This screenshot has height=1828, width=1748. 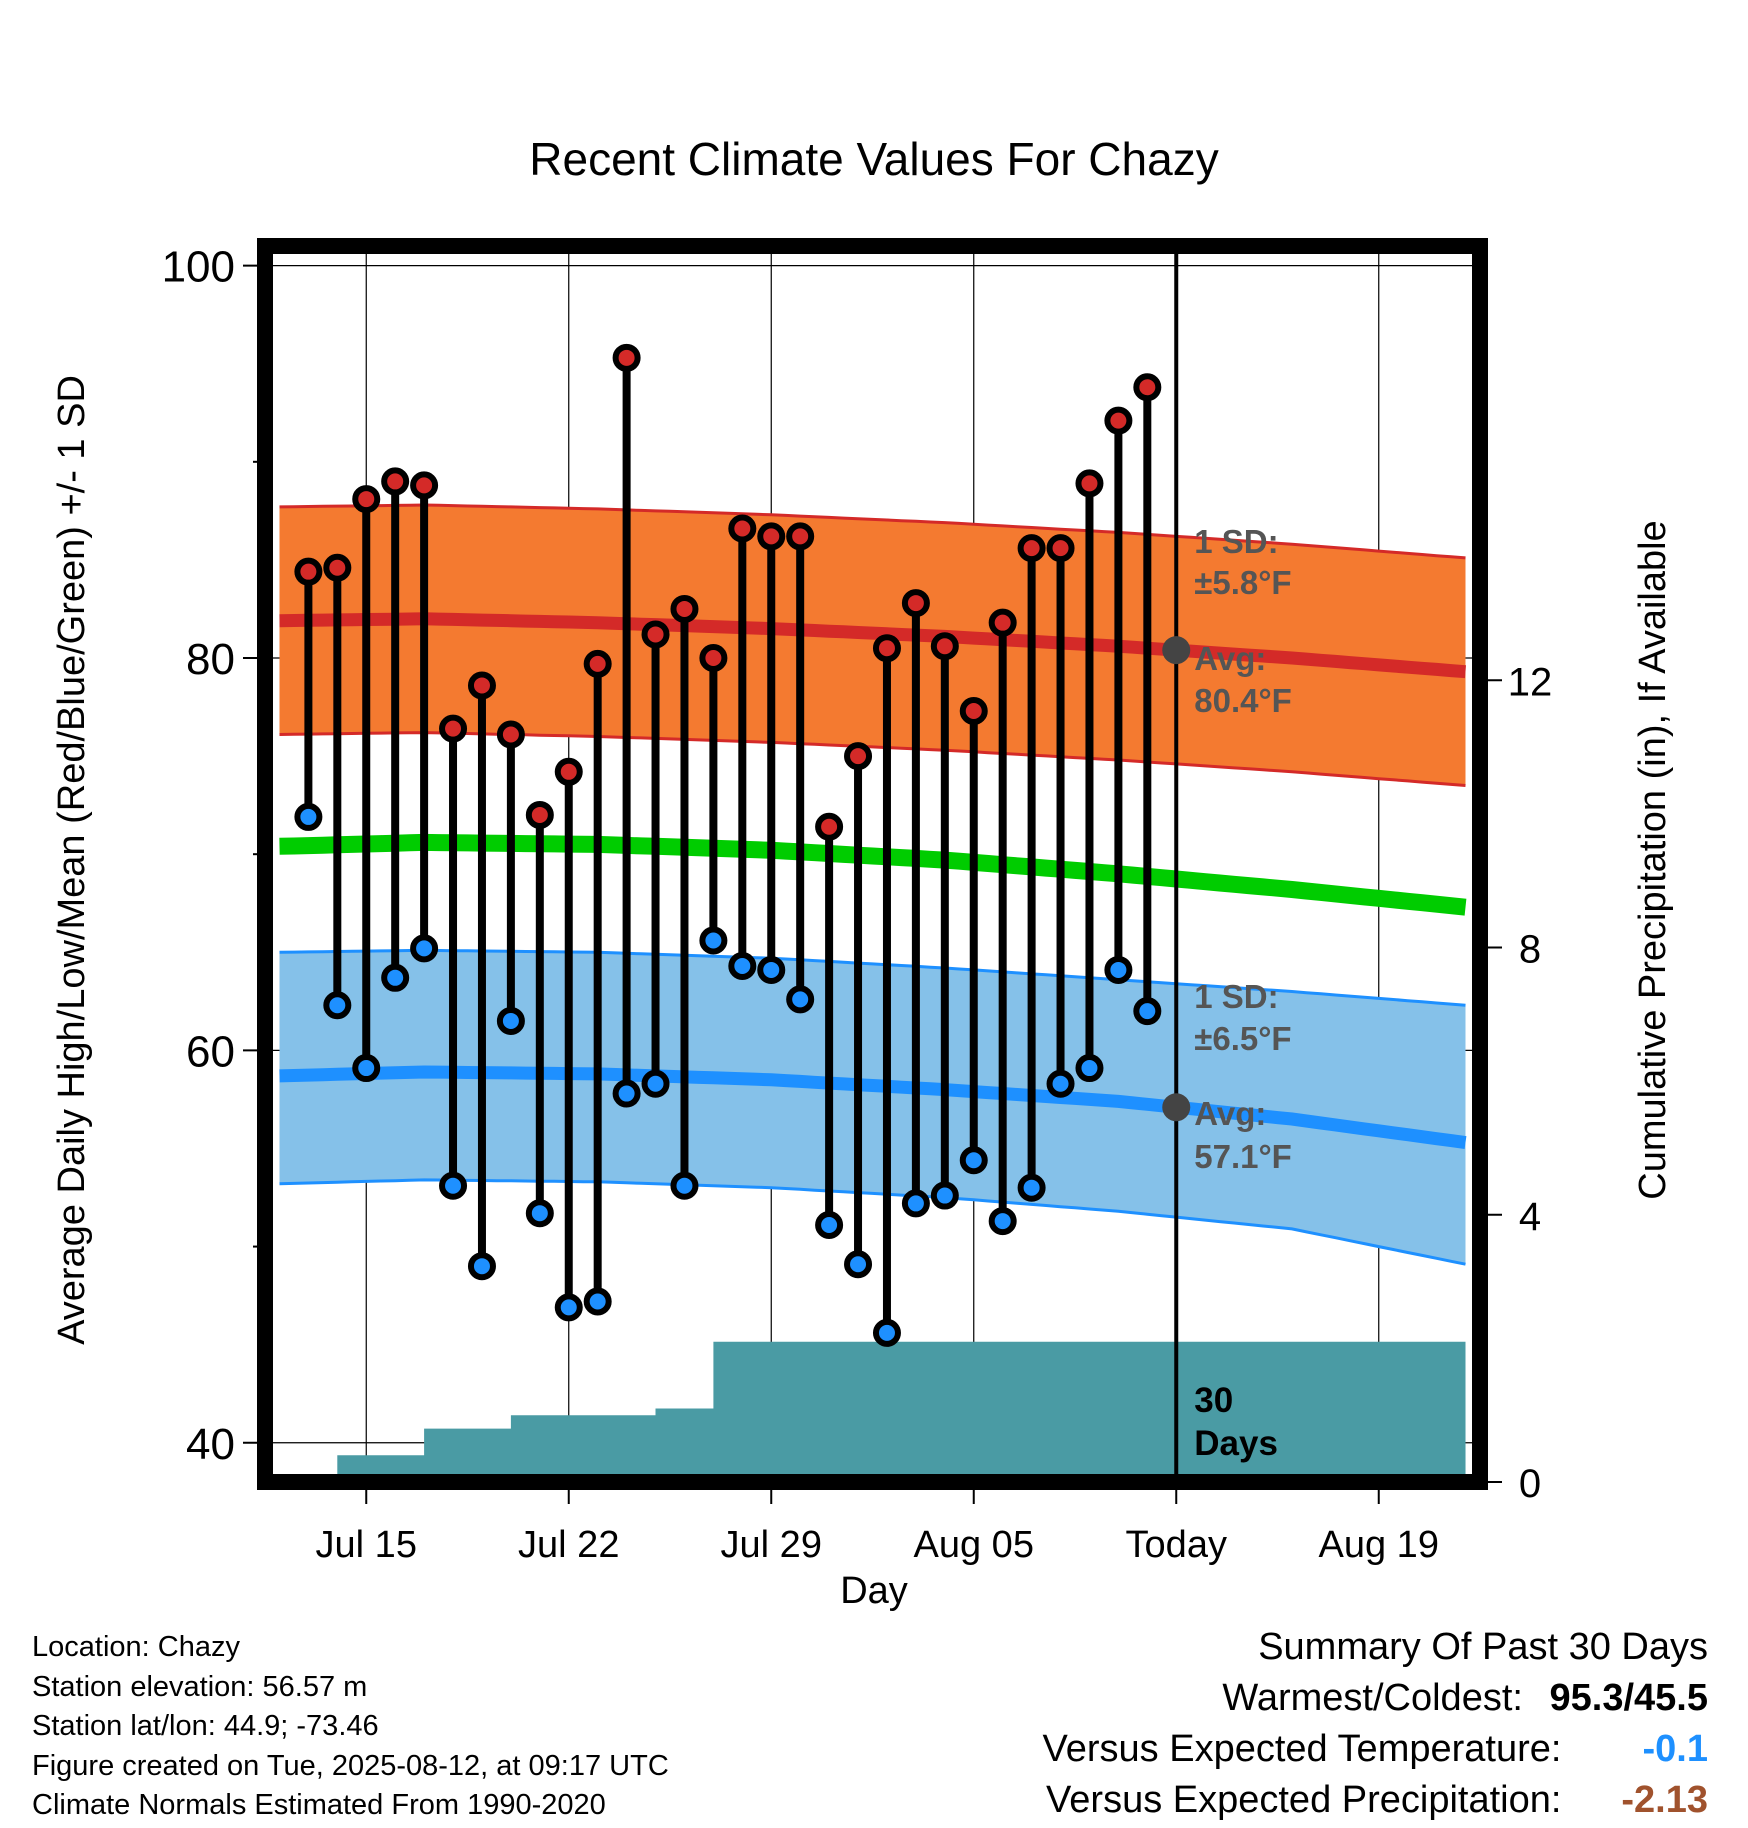 What do you see at coordinates (1230, 658) in the screenshot?
I see `high-avg-label: Avg:` at bounding box center [1230, 658].